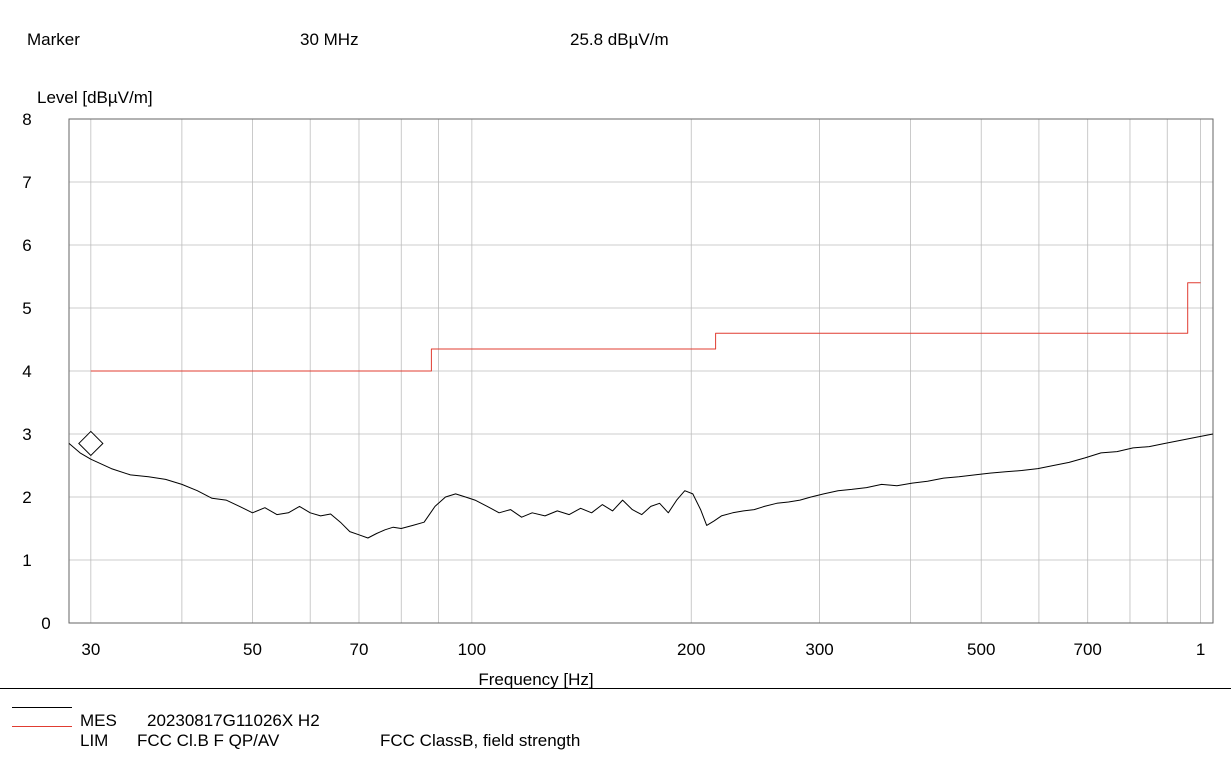 The width and height of the screenshot is (1231, 760). Describe the element at coordinates (26, 371) in the screenshot. I see `y-tick-label: 4` at that location.